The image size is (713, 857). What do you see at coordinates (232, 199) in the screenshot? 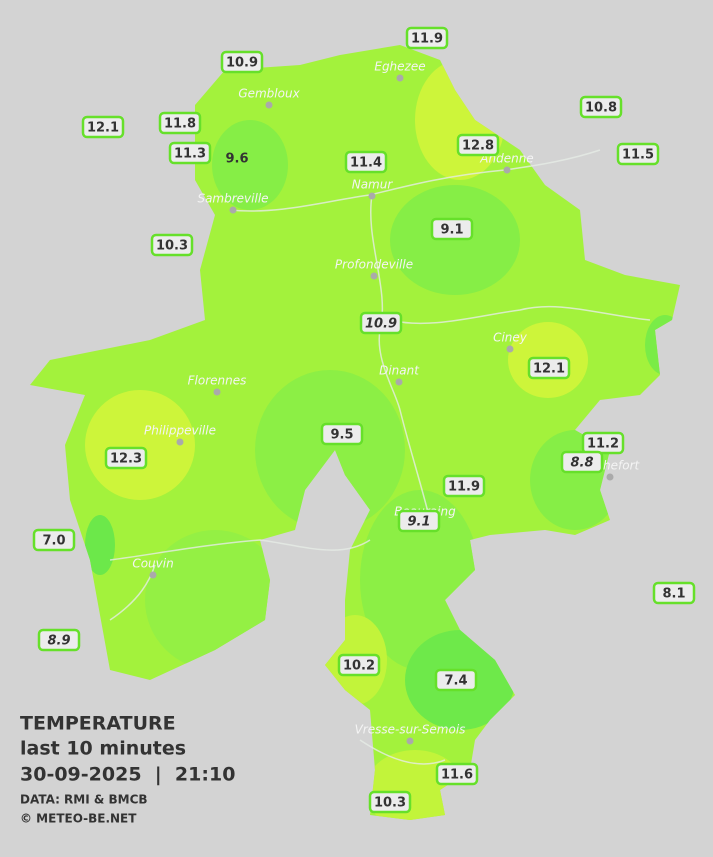
I see `city-label: Sambreville` at bounding box center [232, 199].